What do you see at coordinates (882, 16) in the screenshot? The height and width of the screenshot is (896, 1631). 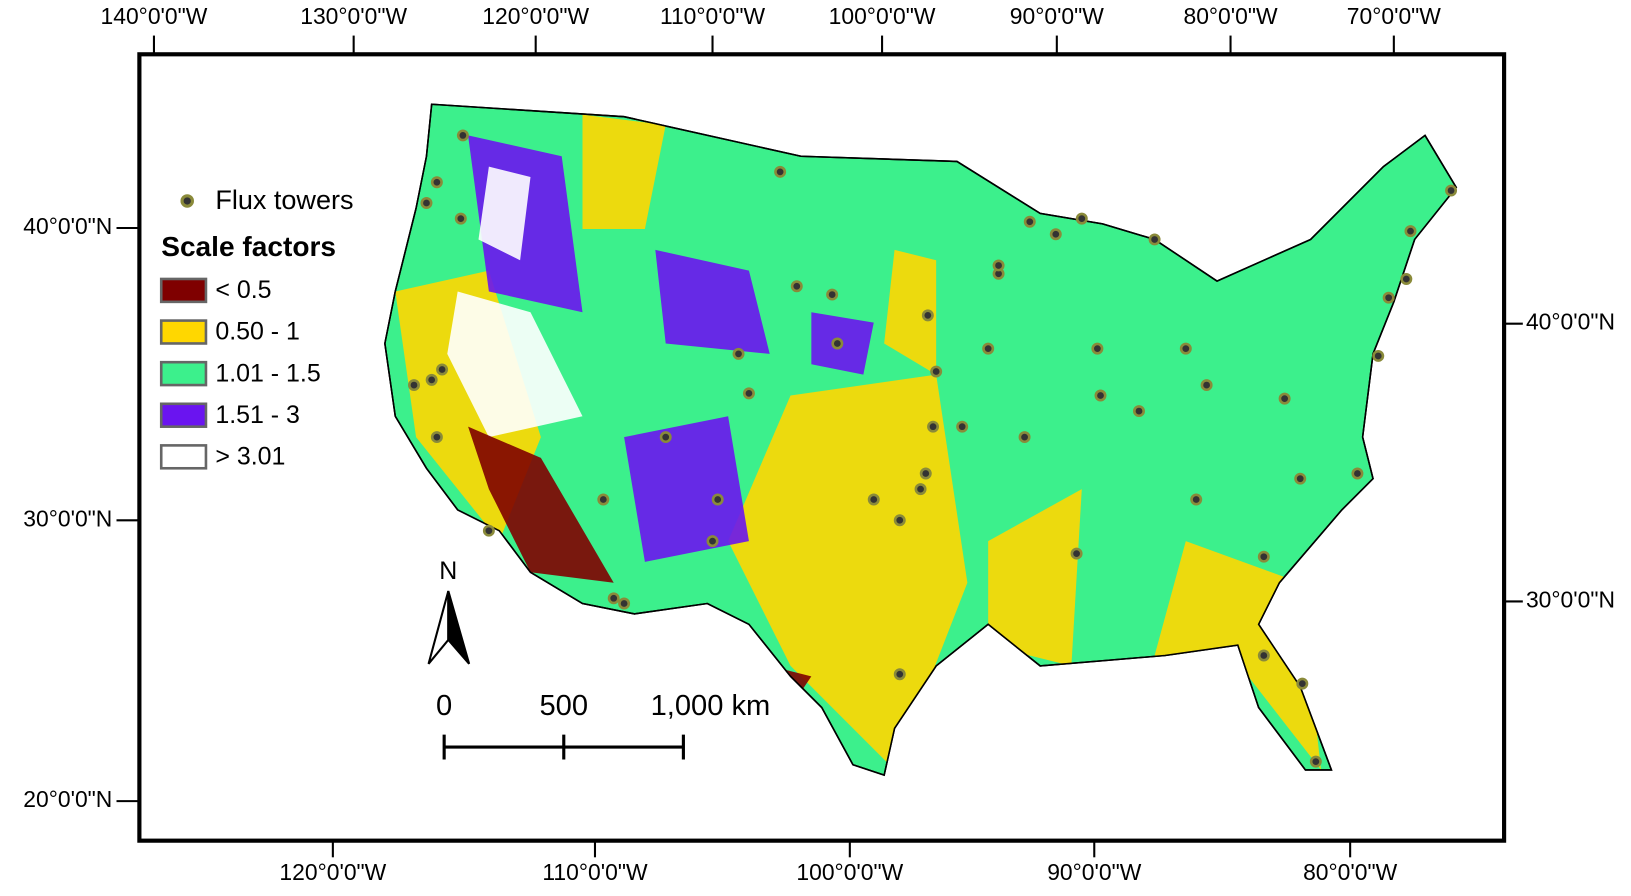 I see `top-graticule-label: 100°0'0"W` at bounding box center [882, 16].